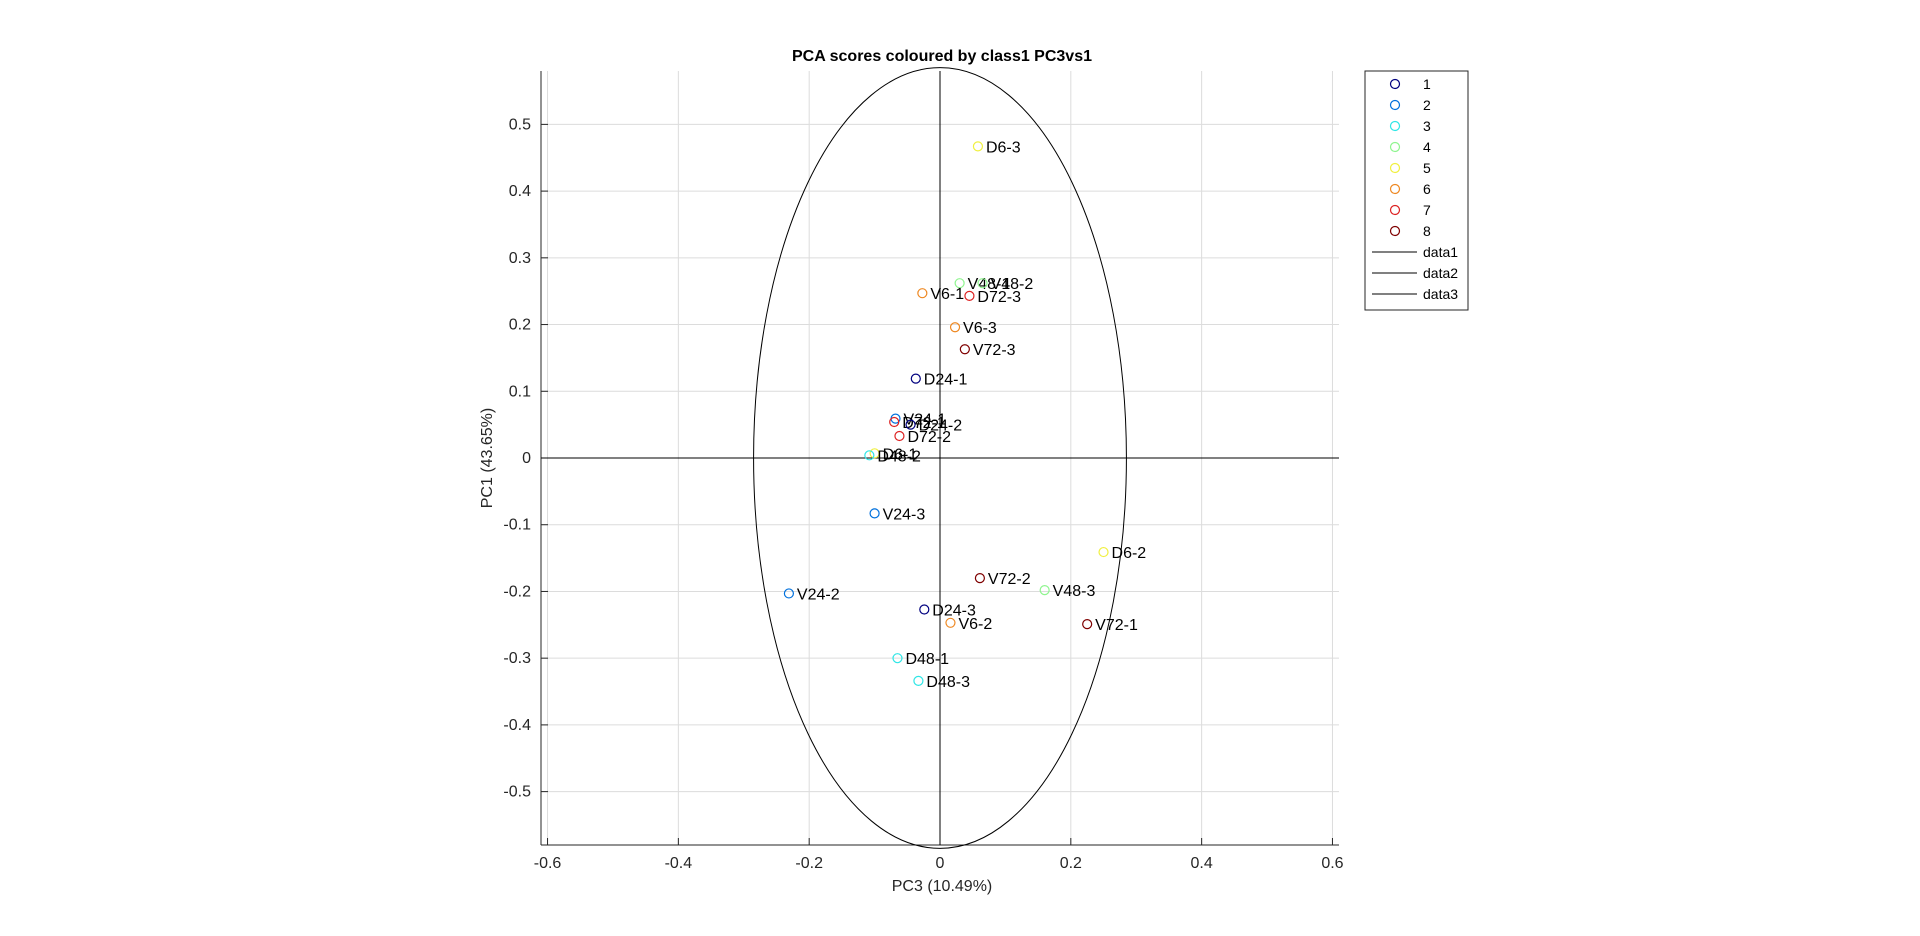 Image resolution: width=1920 pixels, height=936 pixels. What do you see at coordinates (526, 458) in the screenshot?
I see `y-tick-label: 0` at bounding box center [526, 458].